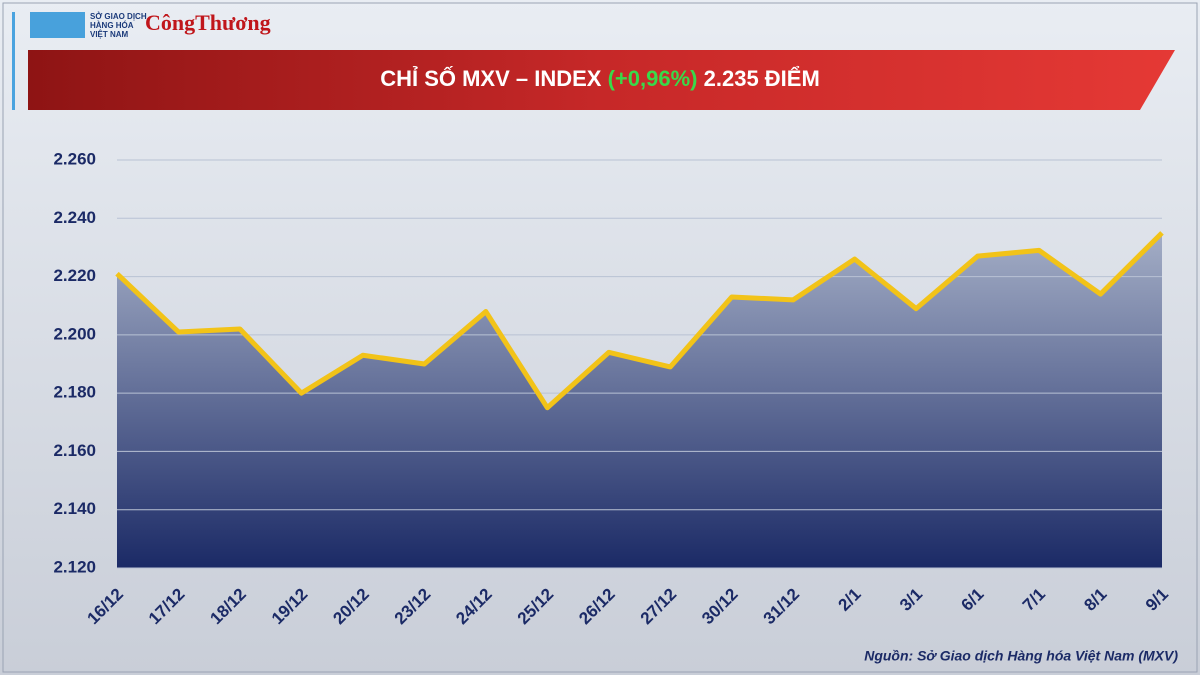  What do you see at coordinates (74, 566) in the screenshot?
I see `y-tick-label: 2.120` at bounding box center [74, 566].